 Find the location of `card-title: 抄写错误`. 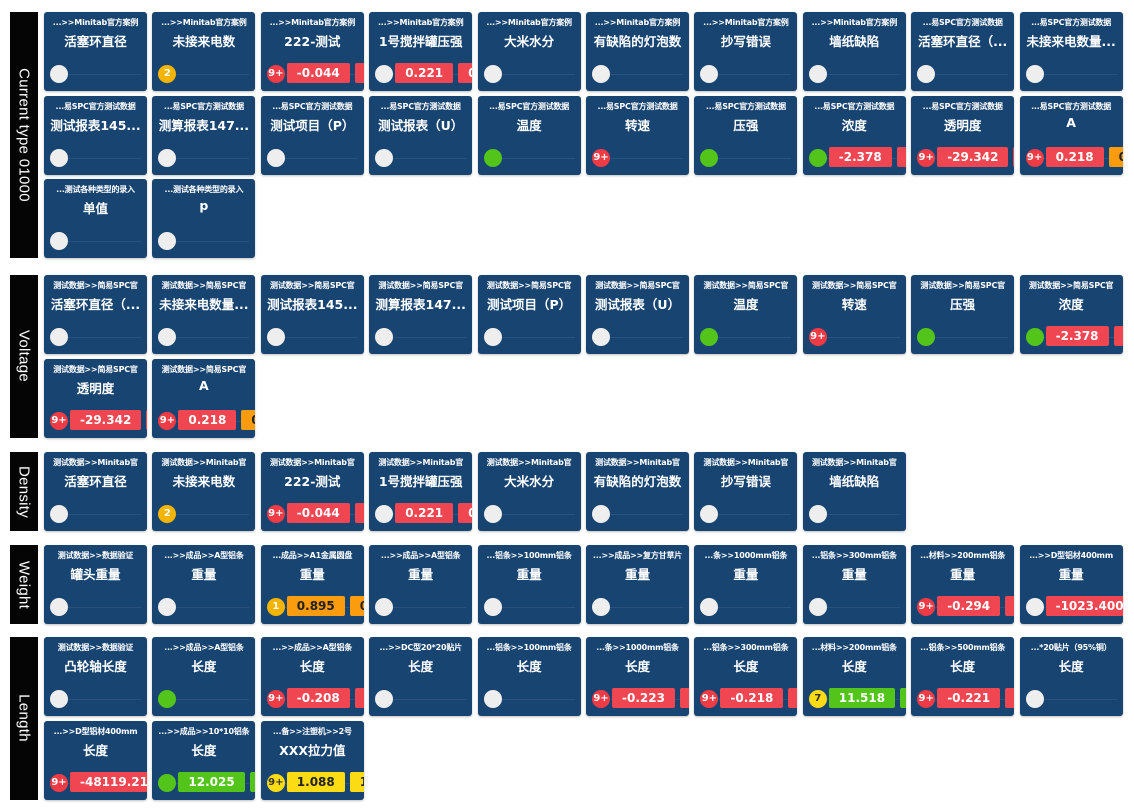

card-title: 抄写错误 is located at coordinates (745, 41).